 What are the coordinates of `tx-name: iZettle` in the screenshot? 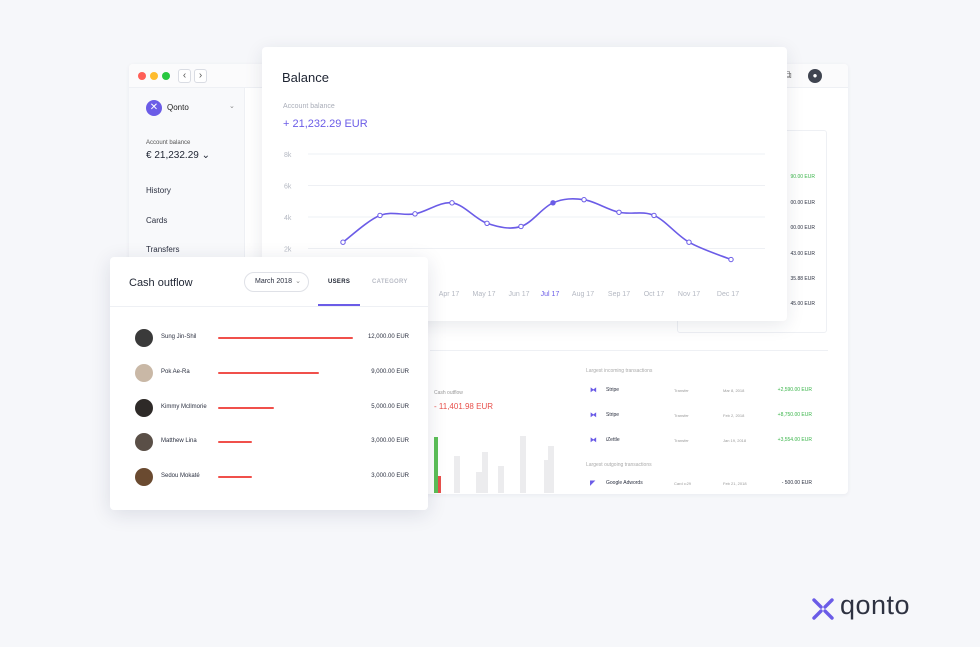 It's located at (613, 440).